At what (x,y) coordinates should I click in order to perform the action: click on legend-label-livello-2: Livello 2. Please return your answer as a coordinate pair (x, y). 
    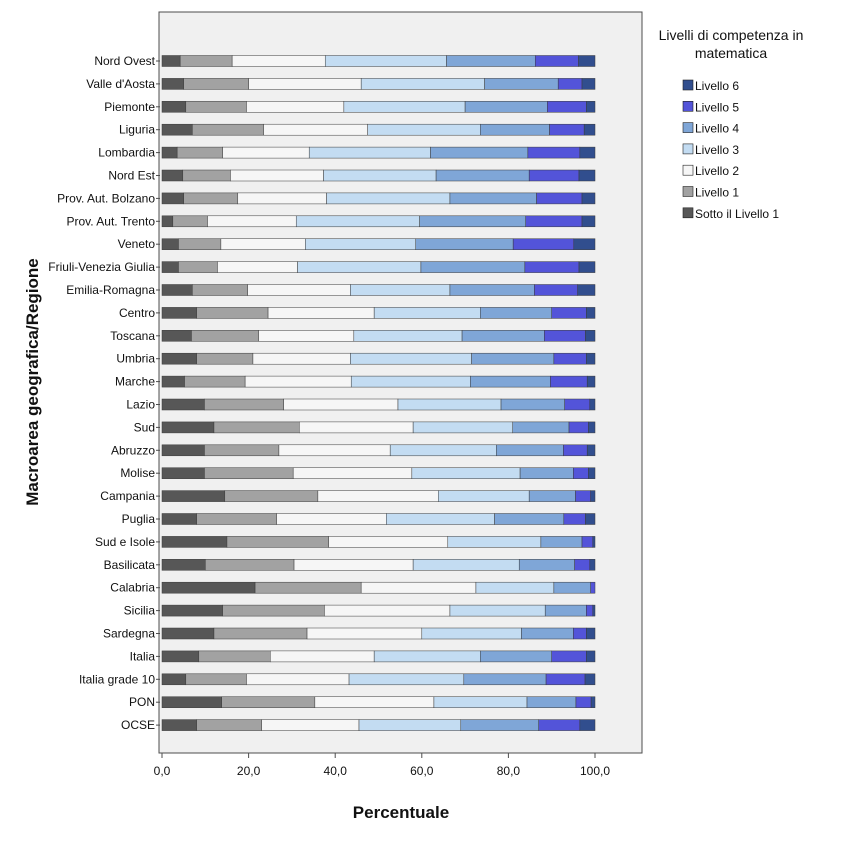
    Looking at the image, I should click on (717, 171).